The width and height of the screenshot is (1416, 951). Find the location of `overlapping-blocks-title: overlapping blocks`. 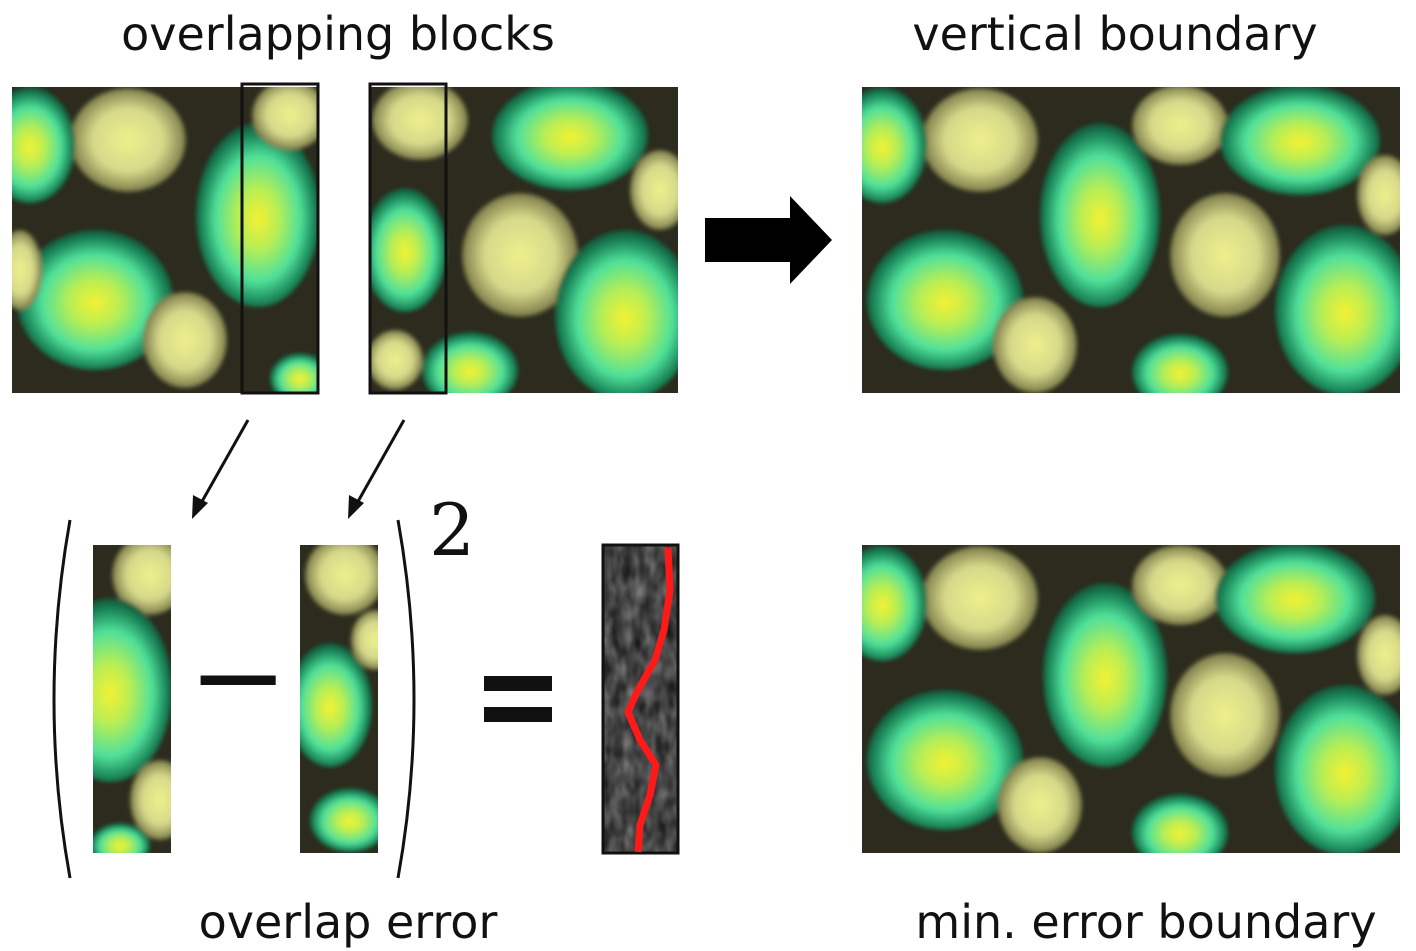

overlapping-blocks-title: overlapping blocks is located at coordinates (338, 34).